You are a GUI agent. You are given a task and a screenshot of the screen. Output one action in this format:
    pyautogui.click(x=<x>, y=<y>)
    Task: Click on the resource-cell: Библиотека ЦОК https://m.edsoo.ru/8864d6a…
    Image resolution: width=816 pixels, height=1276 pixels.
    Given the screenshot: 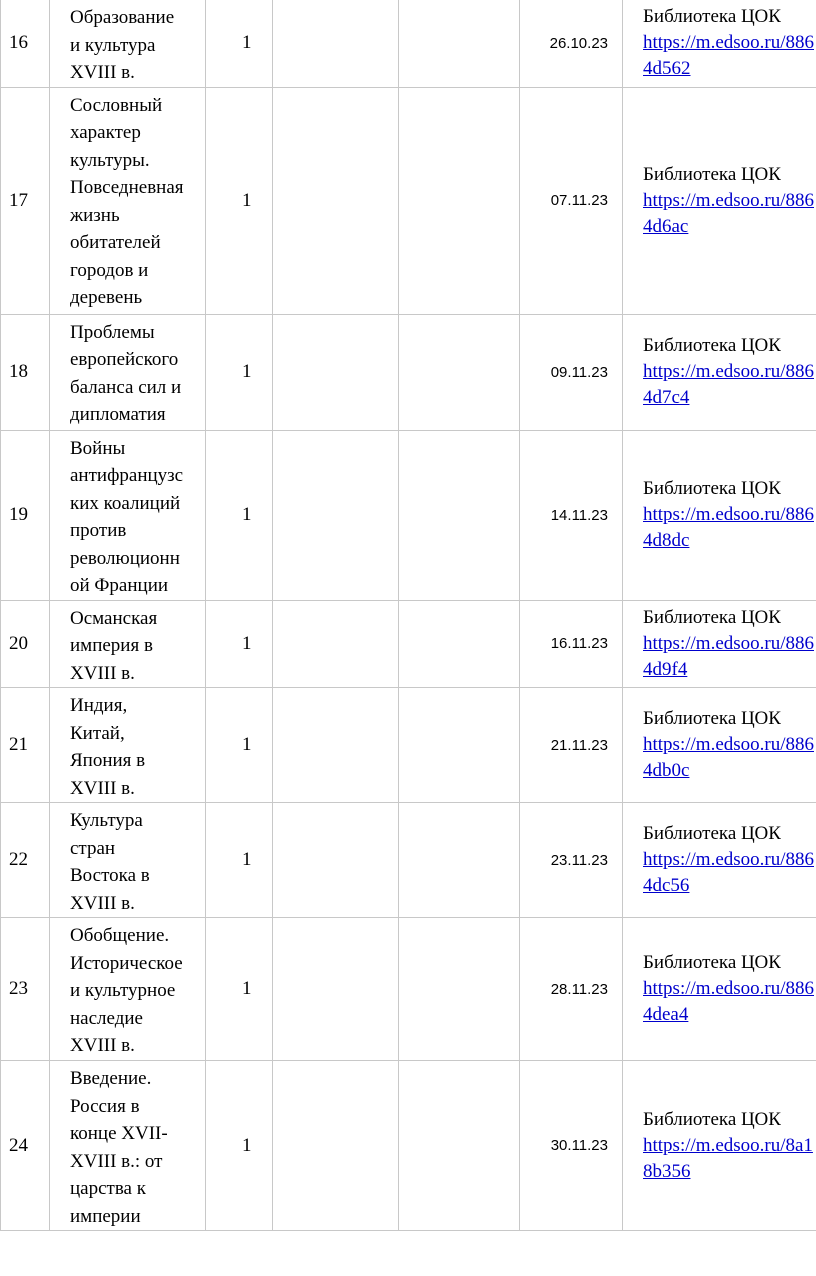 What is the action you would take?
    pyautogui.click(x=719, y=200)
    